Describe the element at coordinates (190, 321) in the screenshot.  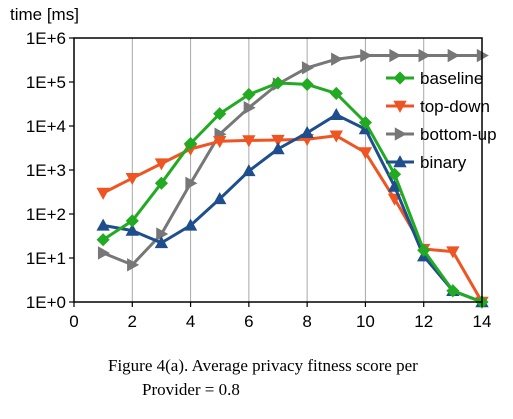
I see `x-tick-label: 4` at that location.